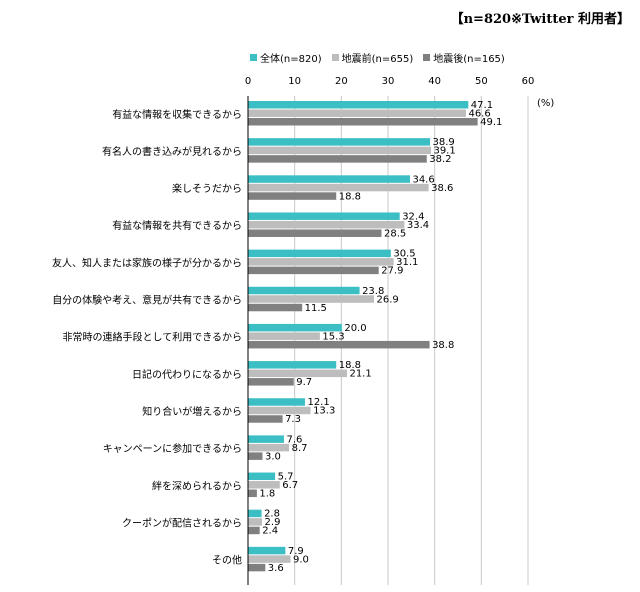  I want to click on data-label: 7.9, so click(296, 551).